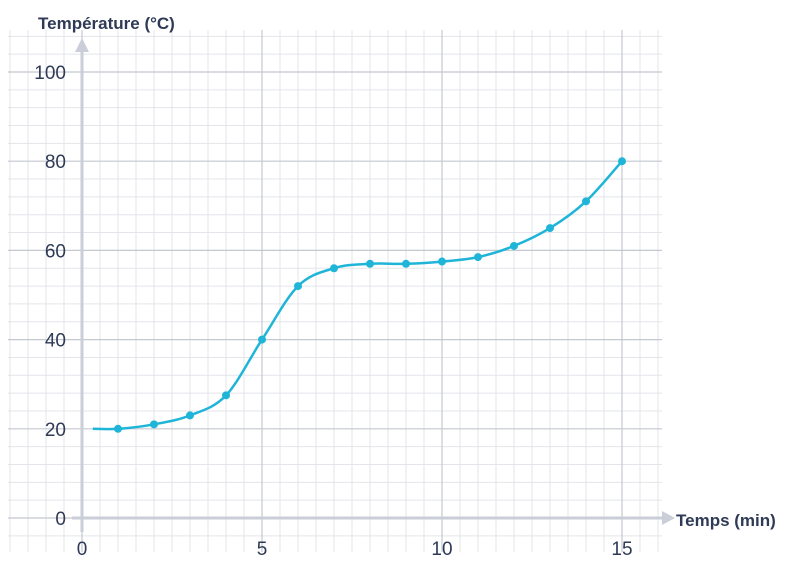 The width and height of the screenshot is (812, 569). I want to click on y-tick-label: 100, so click(50, 73).